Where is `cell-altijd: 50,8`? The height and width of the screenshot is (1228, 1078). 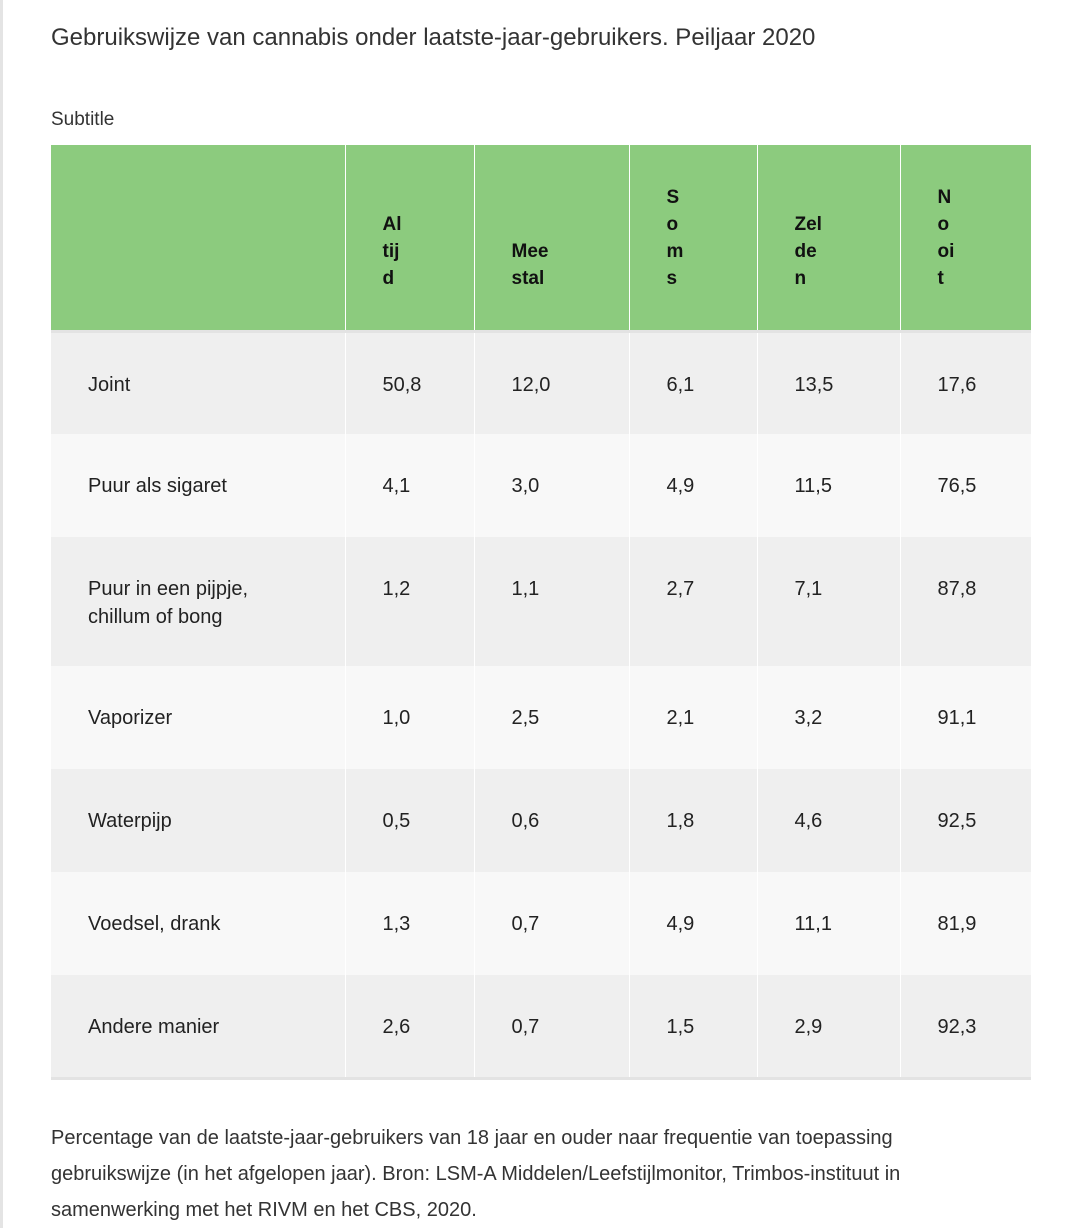
cell-altijd: 50,8 is located at coordinates (410, 382).